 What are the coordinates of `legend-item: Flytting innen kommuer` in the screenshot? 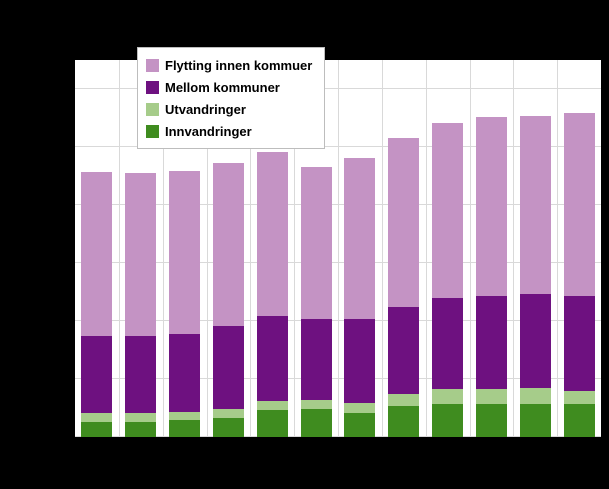 It's located at (229, 65).